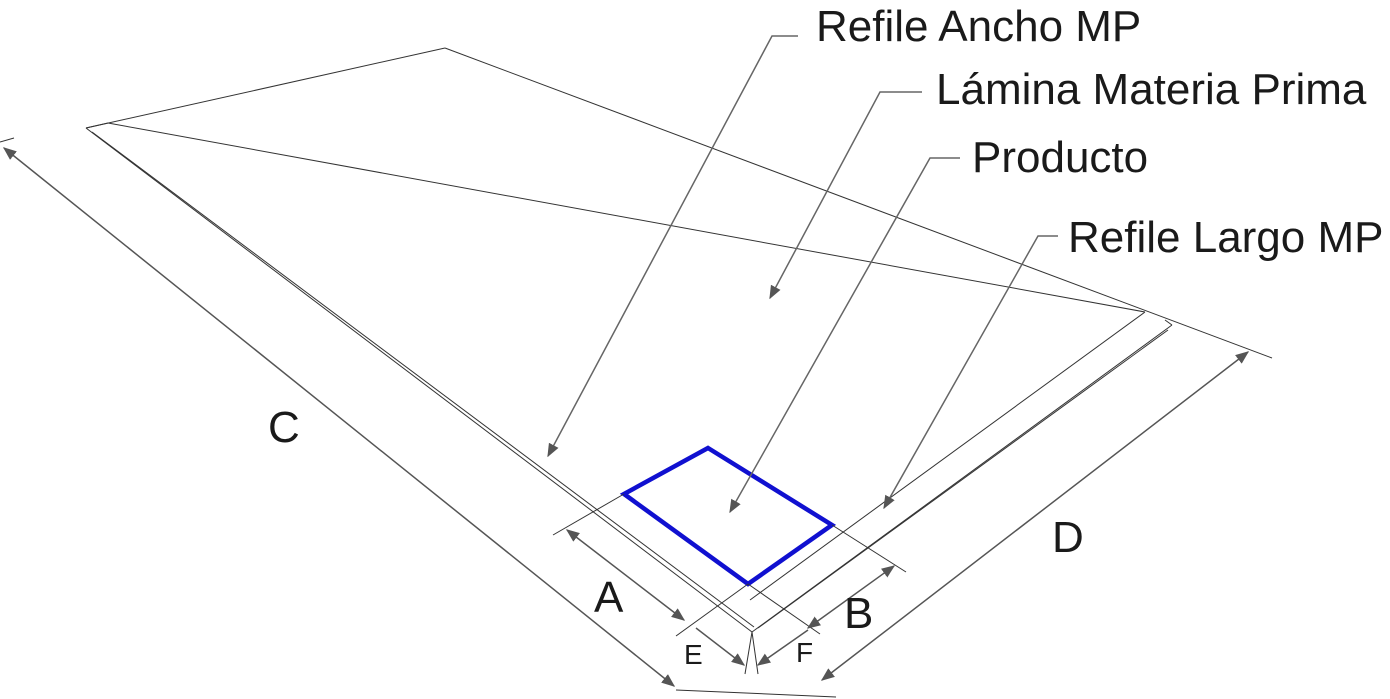 The width and height of the screenshot is (1390, 699). Describe the element at coordinates (978, 26) in the screenshot. I see `label-refile-ancho: Refile Ancho MP` at that location.